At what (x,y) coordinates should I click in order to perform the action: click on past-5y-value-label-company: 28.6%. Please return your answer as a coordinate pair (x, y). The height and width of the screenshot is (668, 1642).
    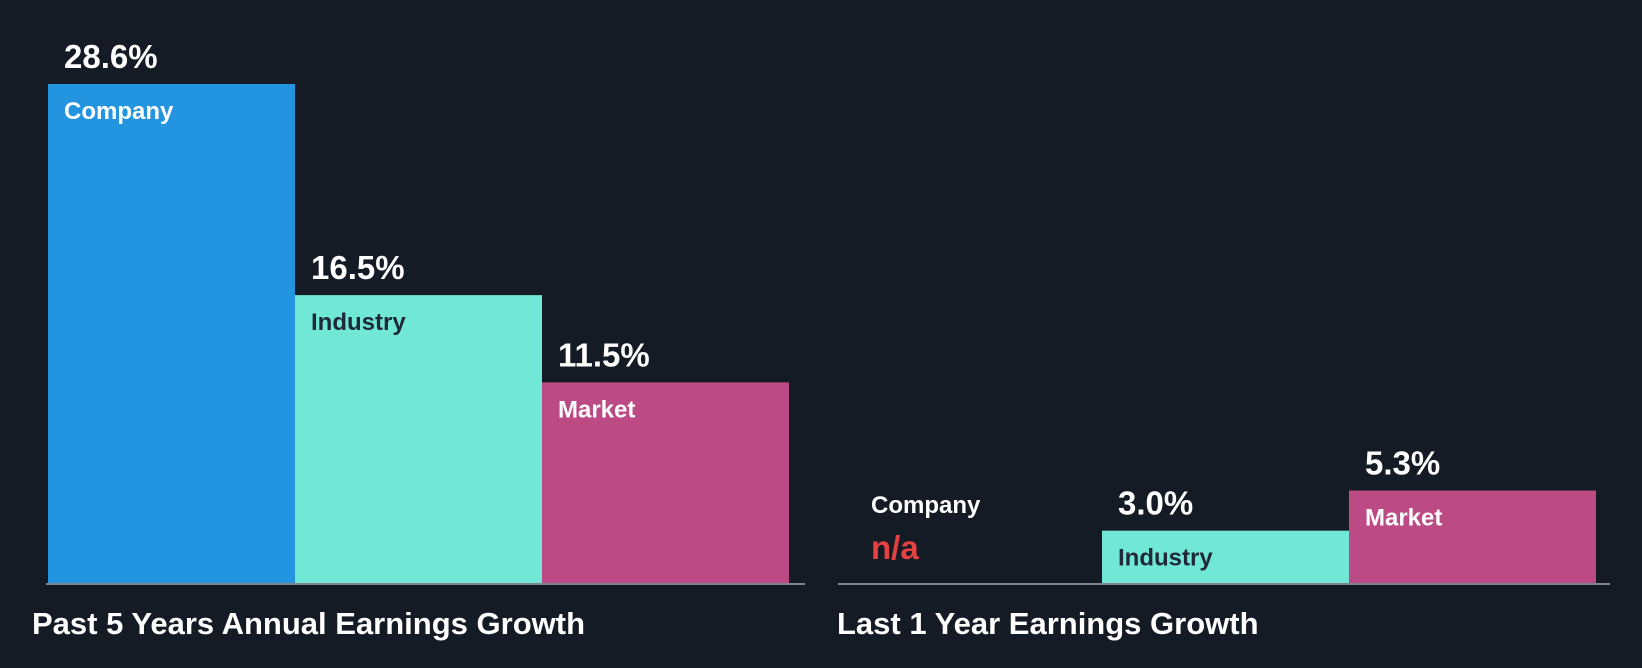
    Looking at the image, I should click on (111, 56).